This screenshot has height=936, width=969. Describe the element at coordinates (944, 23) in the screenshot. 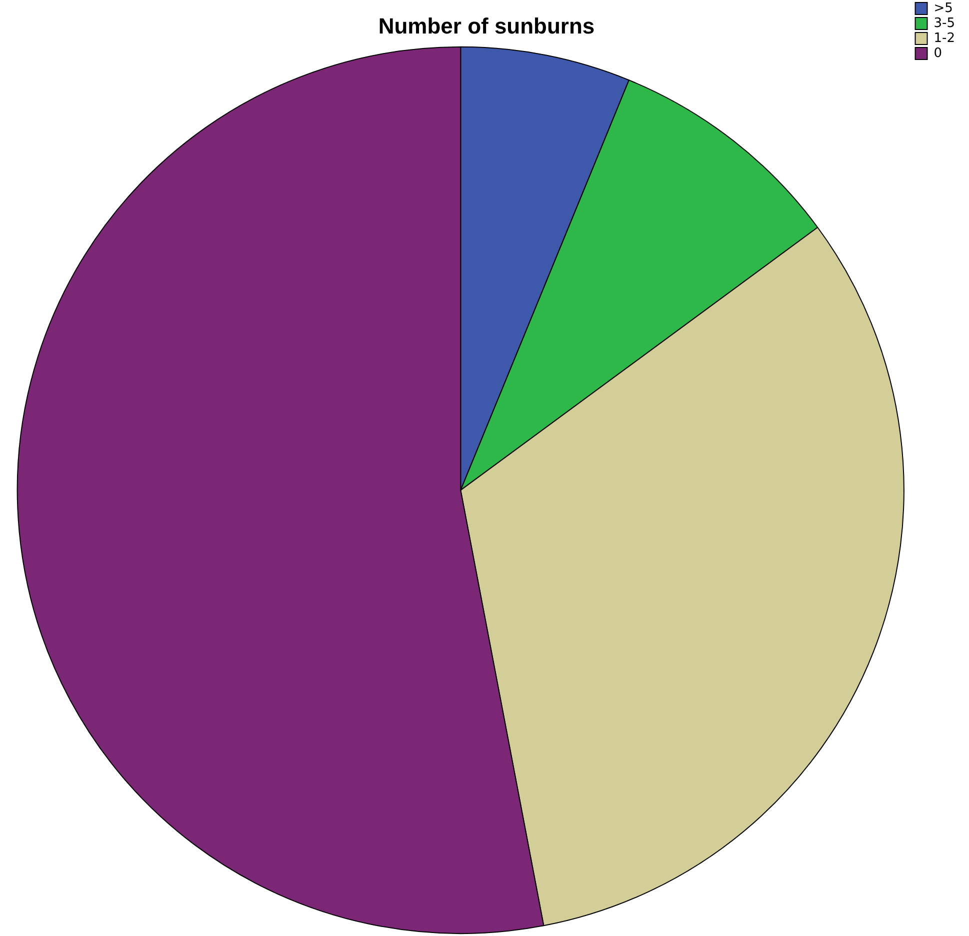

I see `legend-label: 3-5` at that location.